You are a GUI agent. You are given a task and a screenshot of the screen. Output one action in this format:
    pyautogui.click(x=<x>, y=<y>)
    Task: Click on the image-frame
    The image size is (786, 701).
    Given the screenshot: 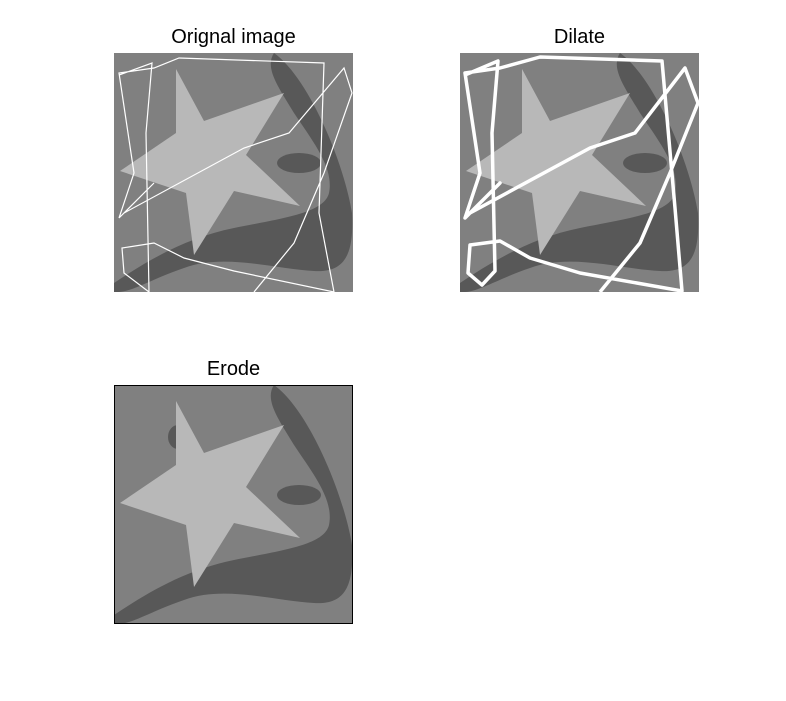 What is the action you would take?
    pyautogui.click(x=233, y=504)
    